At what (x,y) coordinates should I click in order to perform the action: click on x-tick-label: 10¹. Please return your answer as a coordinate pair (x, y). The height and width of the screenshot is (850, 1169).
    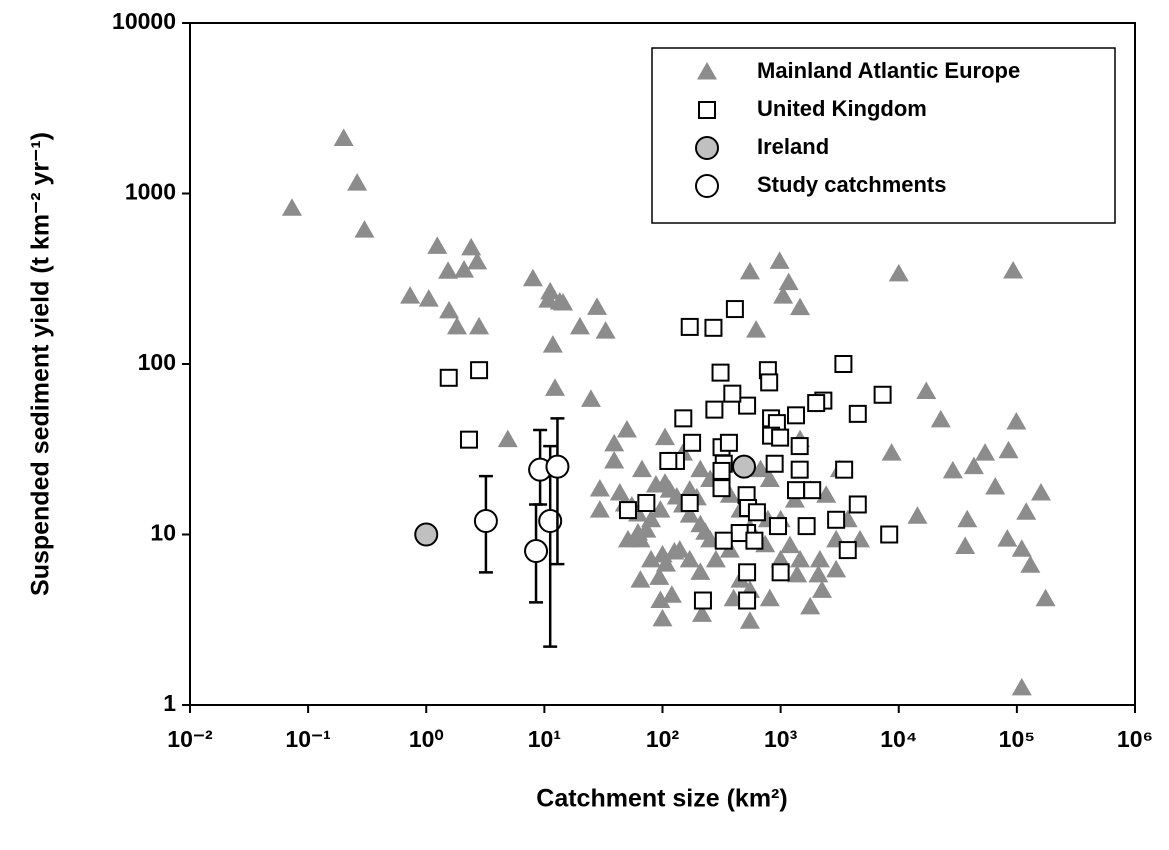
    Looking at the image, I should click on (544, 739).